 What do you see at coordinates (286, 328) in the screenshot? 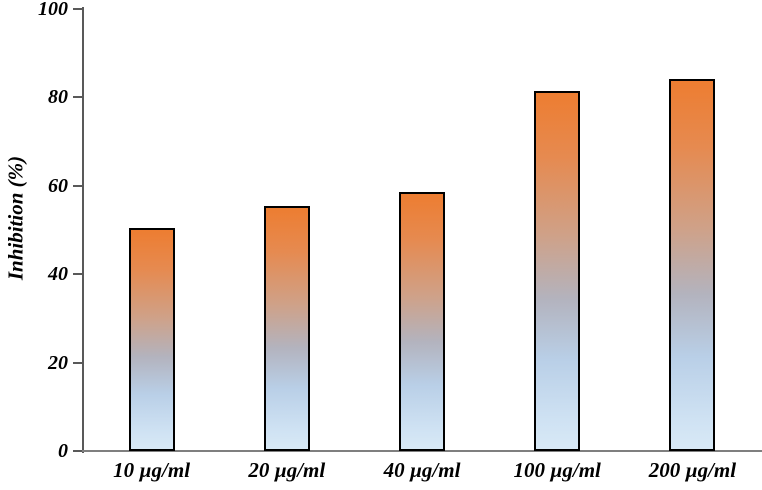
I see `bar-20-µg/ml` at bounding box center [286, 328].